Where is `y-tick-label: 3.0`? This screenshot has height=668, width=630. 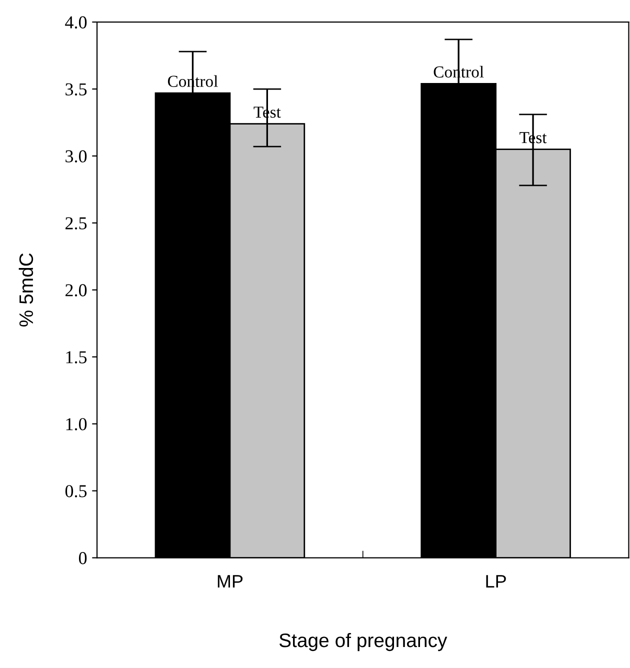
y-tick-label: 3.0 is located at coordinates (76, 156).